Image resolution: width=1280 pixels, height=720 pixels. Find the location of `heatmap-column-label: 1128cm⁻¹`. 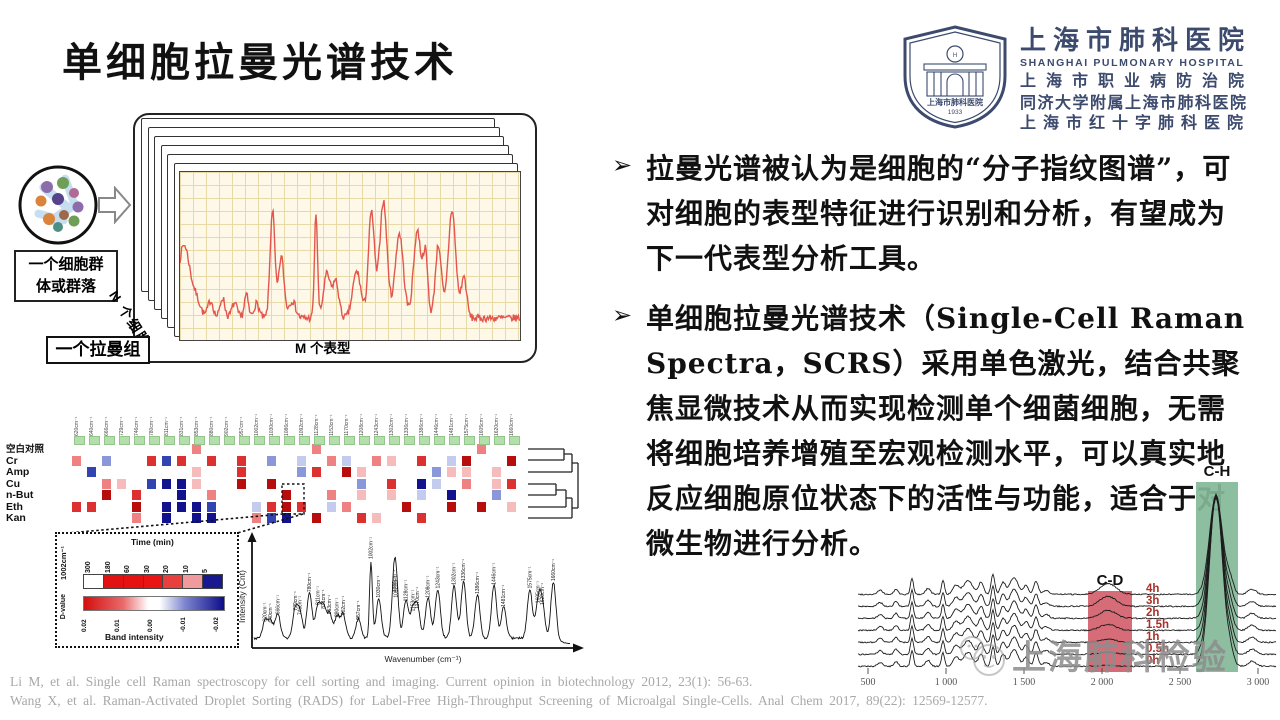

heatmap-column-label: 1128cm⁻¹ is located at coordinates (317, 425).